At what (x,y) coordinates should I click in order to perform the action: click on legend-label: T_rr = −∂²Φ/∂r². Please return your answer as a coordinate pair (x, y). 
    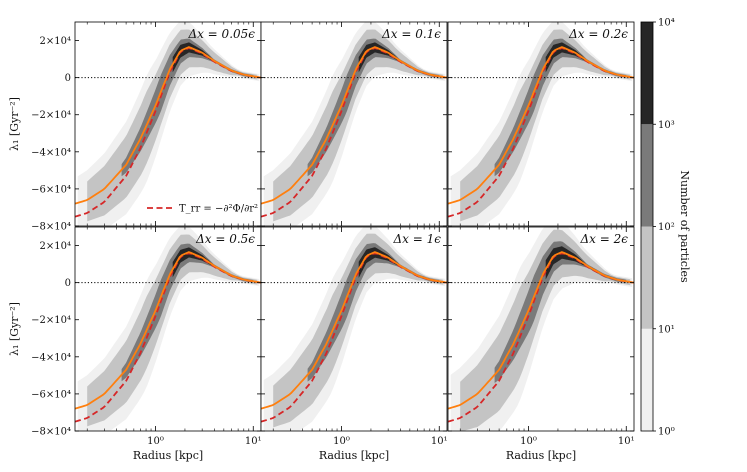
    Looking at the image, I should click on (218, 209).